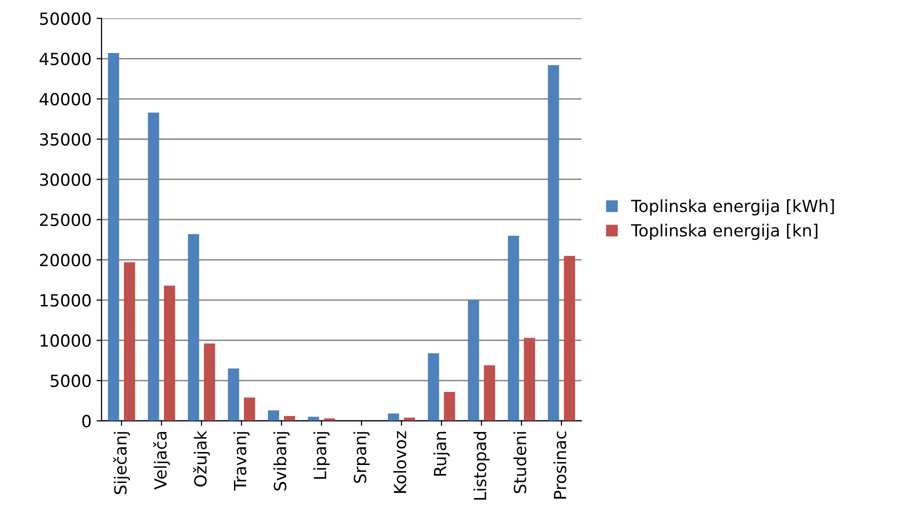  I want to click on x-tick-label: Svibanj, so click(281, 461).